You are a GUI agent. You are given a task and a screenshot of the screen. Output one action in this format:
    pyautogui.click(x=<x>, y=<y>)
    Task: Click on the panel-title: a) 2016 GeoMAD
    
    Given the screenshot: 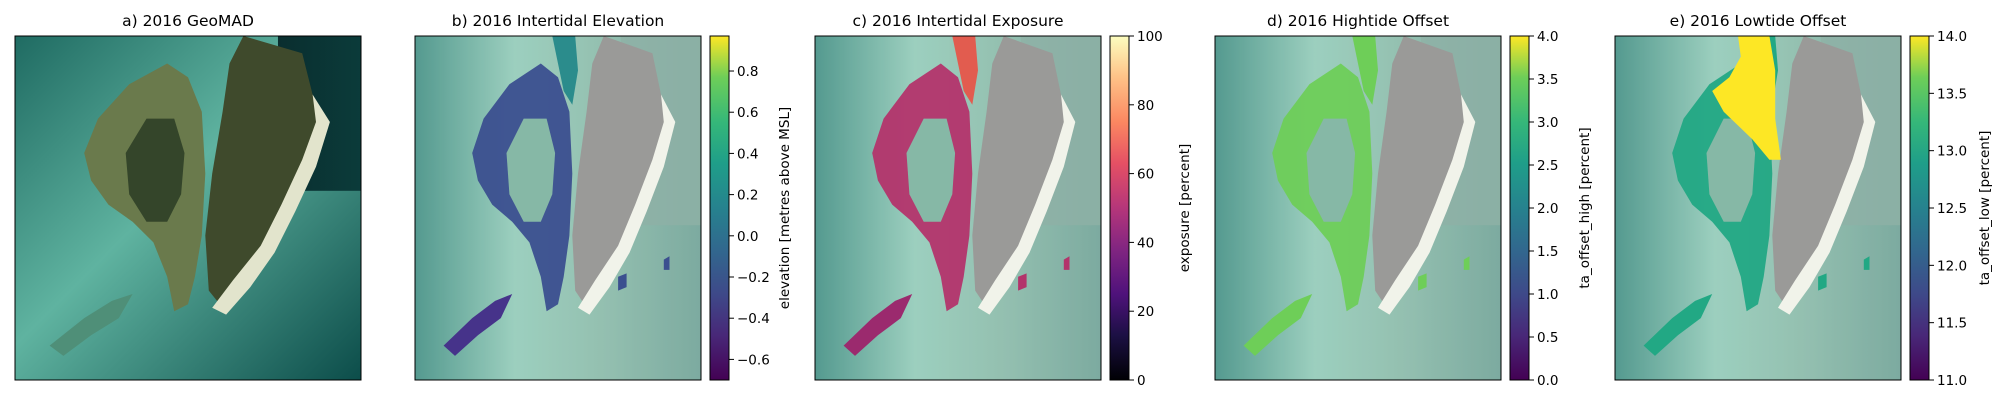 What is the action you would take?
    pyautogui.click(x=188, y=21)
    